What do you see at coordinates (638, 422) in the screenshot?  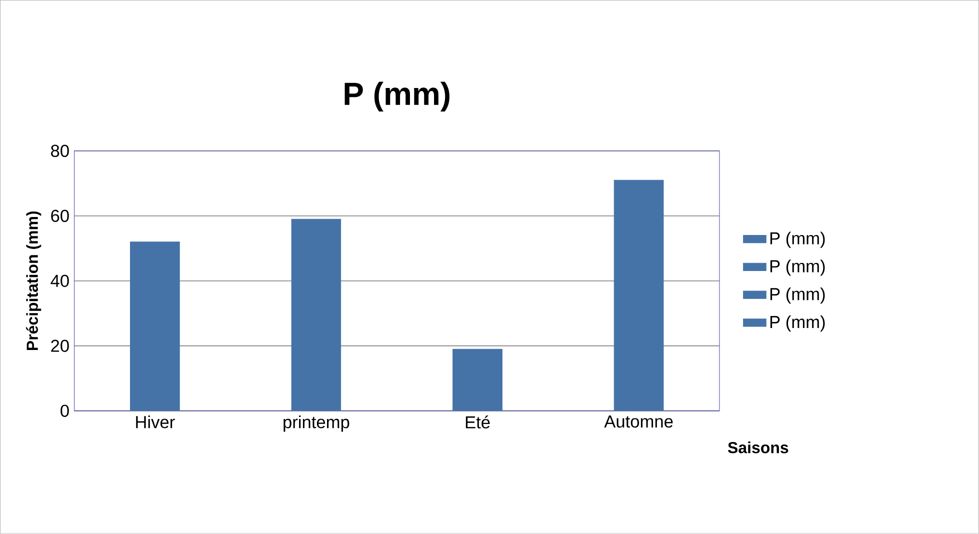 I see `x-tick-label: Automne` at bounding box center [638, 422].